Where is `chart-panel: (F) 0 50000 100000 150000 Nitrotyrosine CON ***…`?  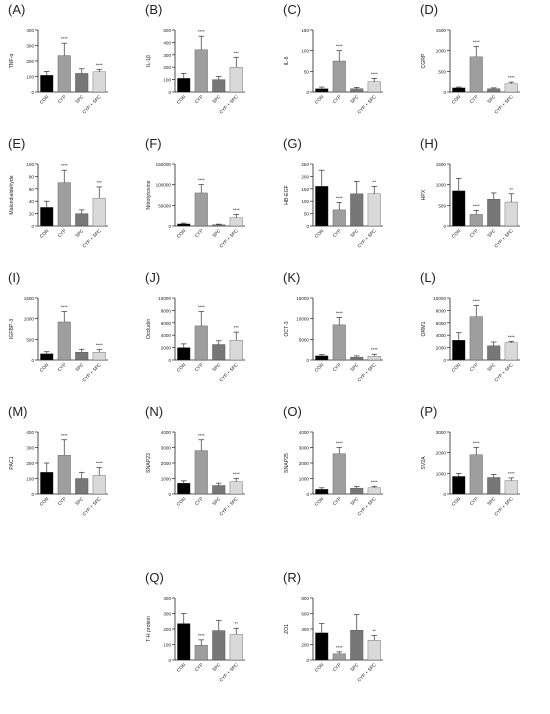
chart-panel: (F) 0 50000 100000 150000 Nitrotyrosine CON ***… is located at coordinates (204, 204).